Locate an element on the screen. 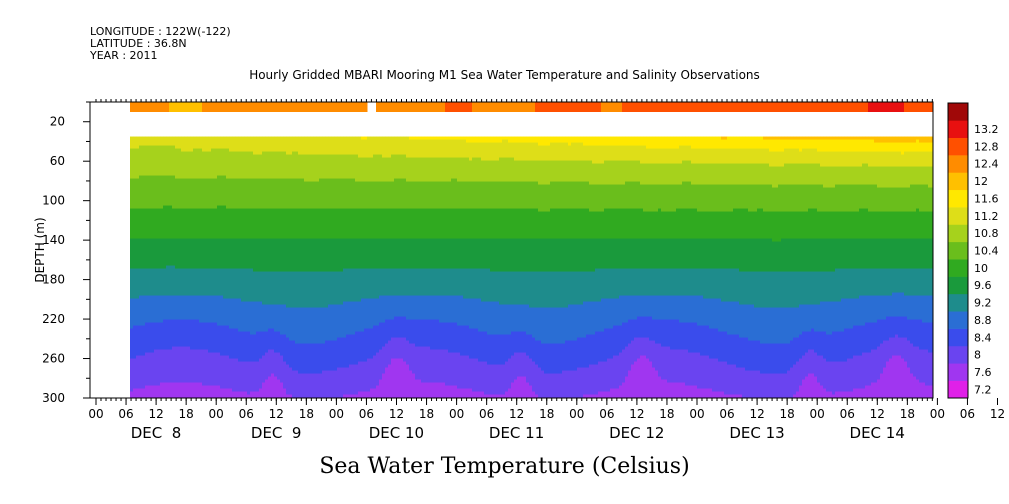 The height and width of the screenshot is (504, 1009). year-label: YEAR : 2011 is located at coordinates (124, 56).